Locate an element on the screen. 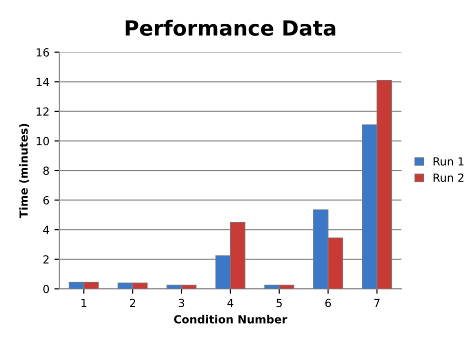  y-tick-label: 8 is located at coordinates (46, 170).